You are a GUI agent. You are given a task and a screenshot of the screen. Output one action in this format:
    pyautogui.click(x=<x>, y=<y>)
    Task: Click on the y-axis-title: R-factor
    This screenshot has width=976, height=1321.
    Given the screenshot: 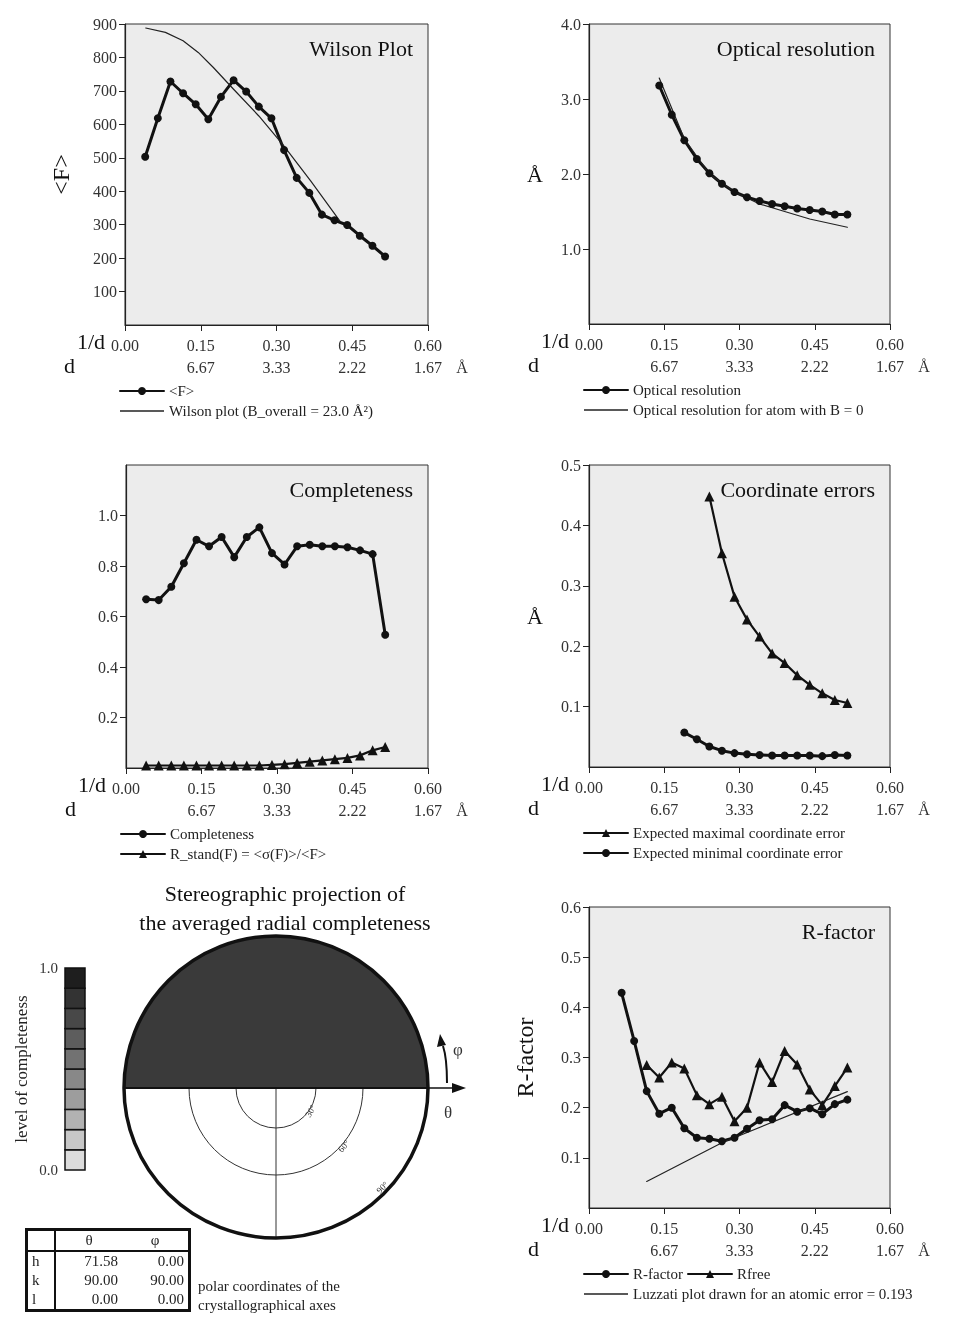 What is the action you would take?
    pyautogui.click(x=525, y=1057)
    